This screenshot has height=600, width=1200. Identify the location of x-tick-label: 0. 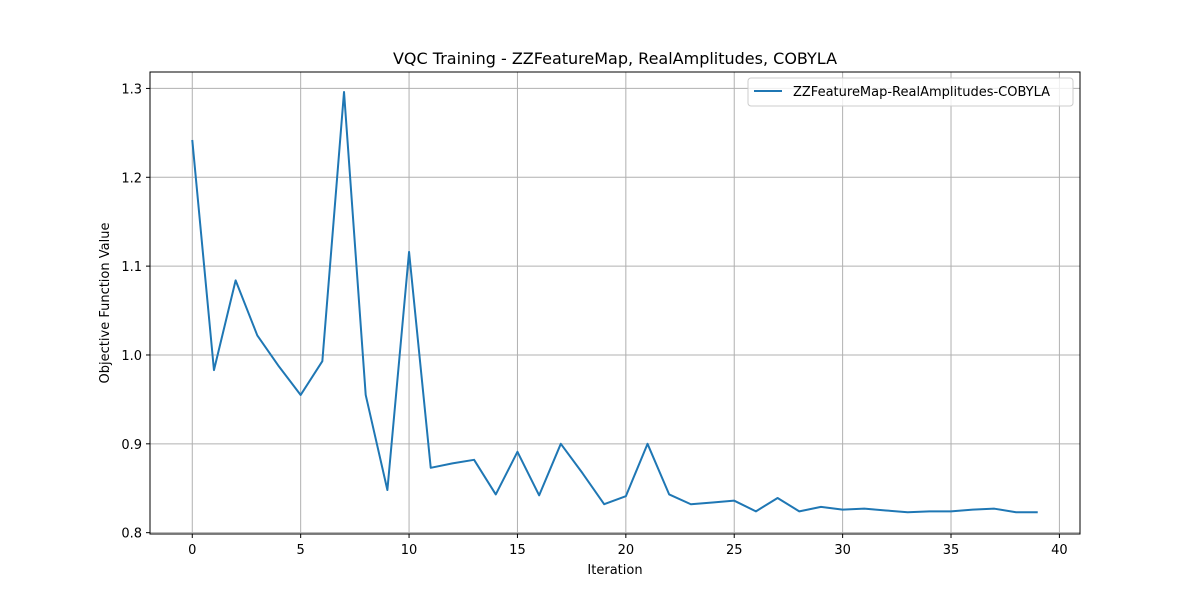
(192, 550).